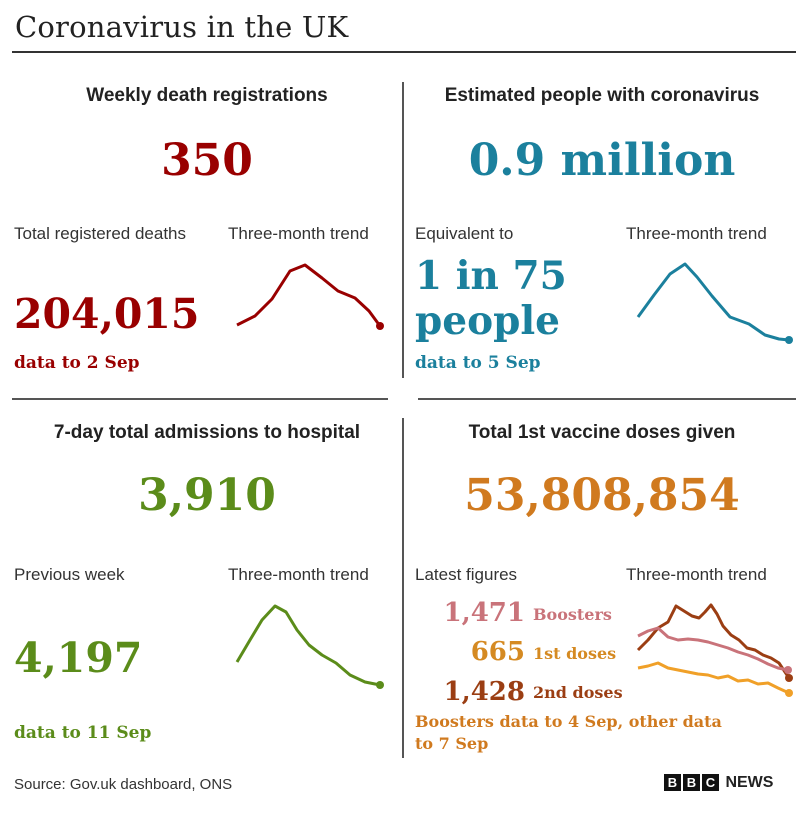 This screenshot has width=805, height=814. Describe the element at coordinates (77, 363) in the screenshot. I see `deaths-data-note: data to 2 Sep` at that location.